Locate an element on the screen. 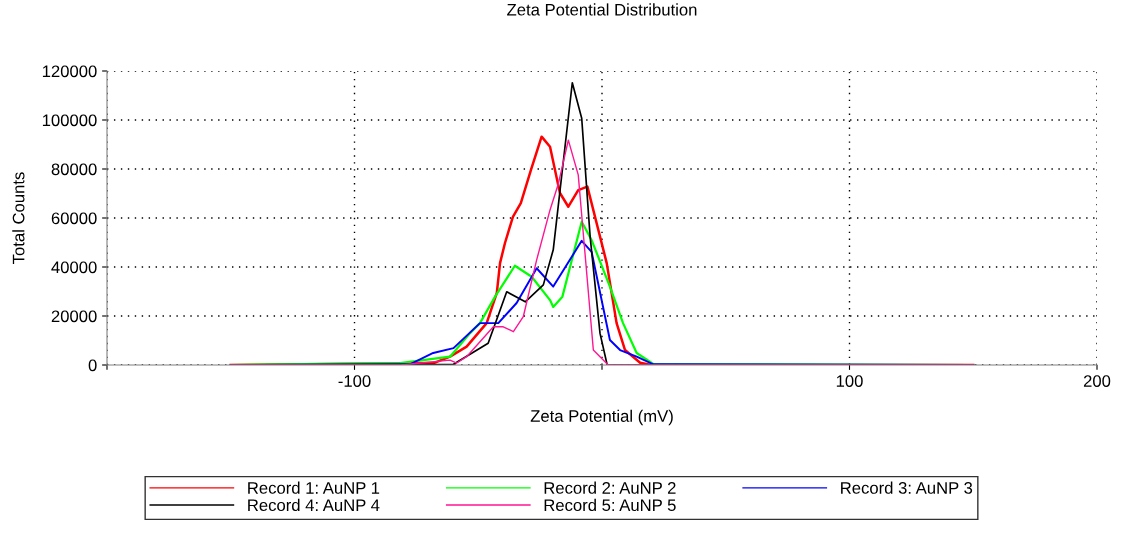 The height and width of the screenshot is (533, 1123). legend-label: Record 5: AuNP 5 is located at coordinates (610, 505).